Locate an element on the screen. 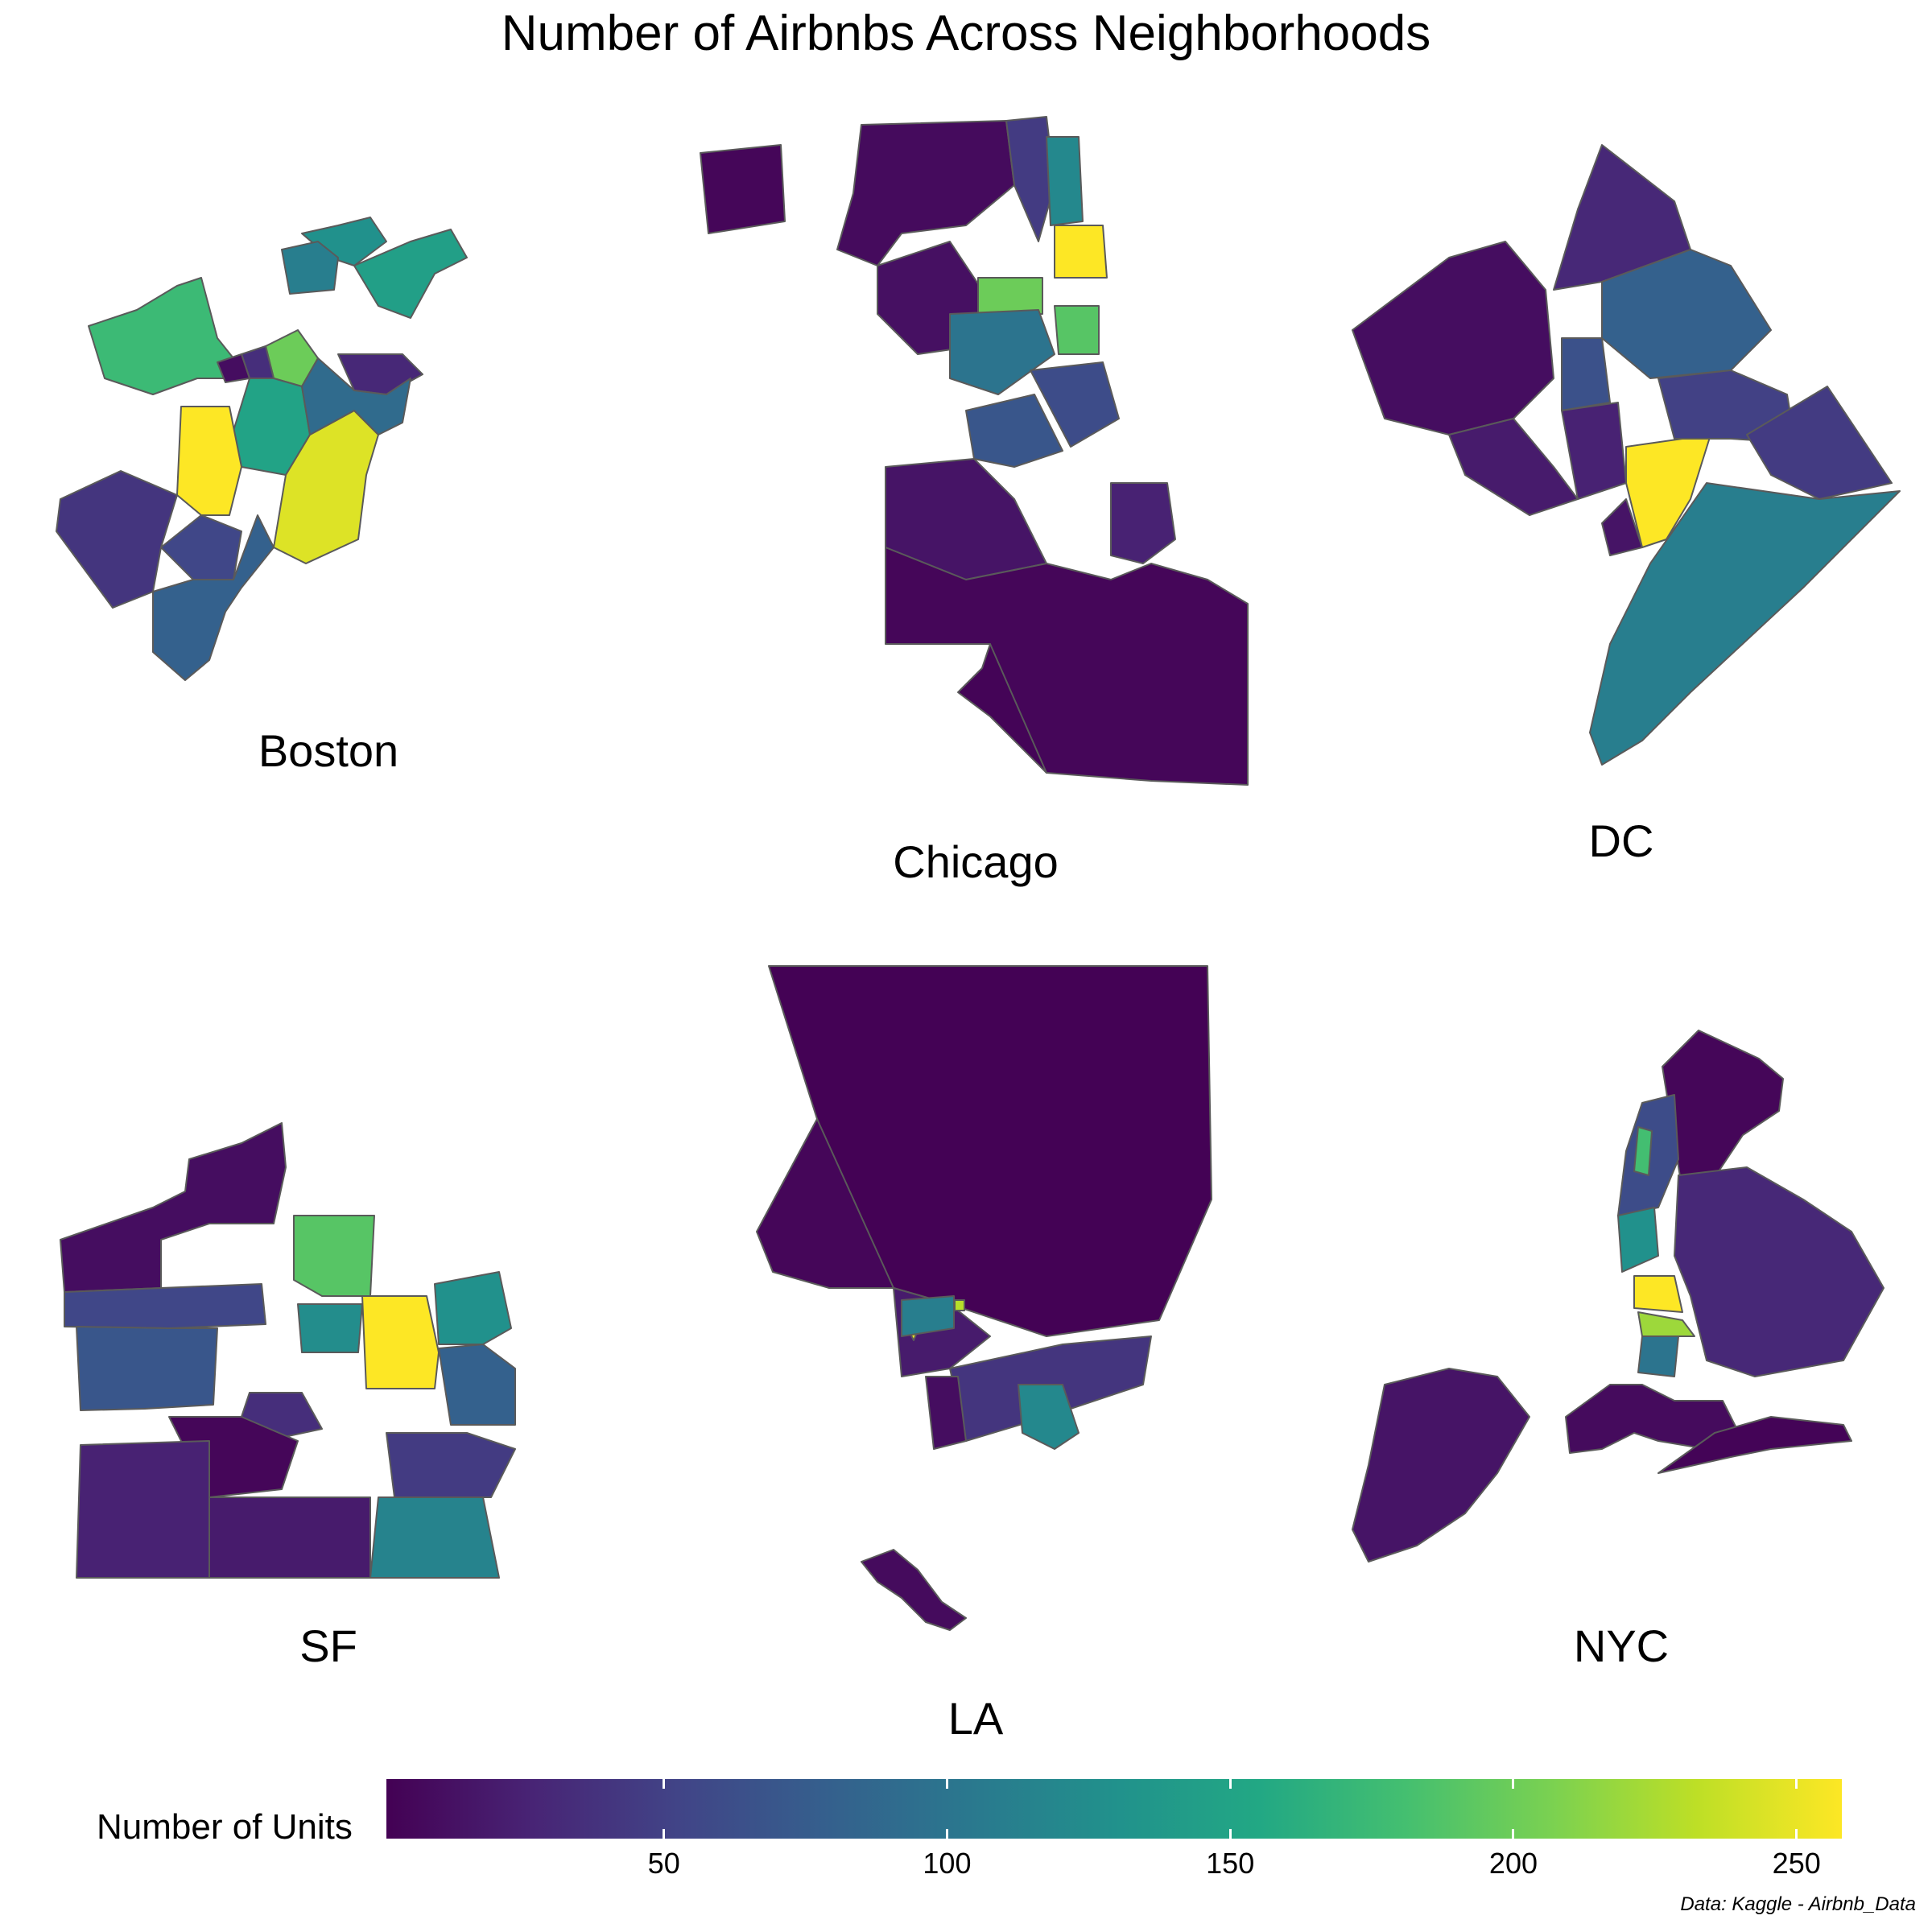 The height and width of the screenshot is (1932, 1932). city-label-sf: SF is located at coordinates (328, 1645).